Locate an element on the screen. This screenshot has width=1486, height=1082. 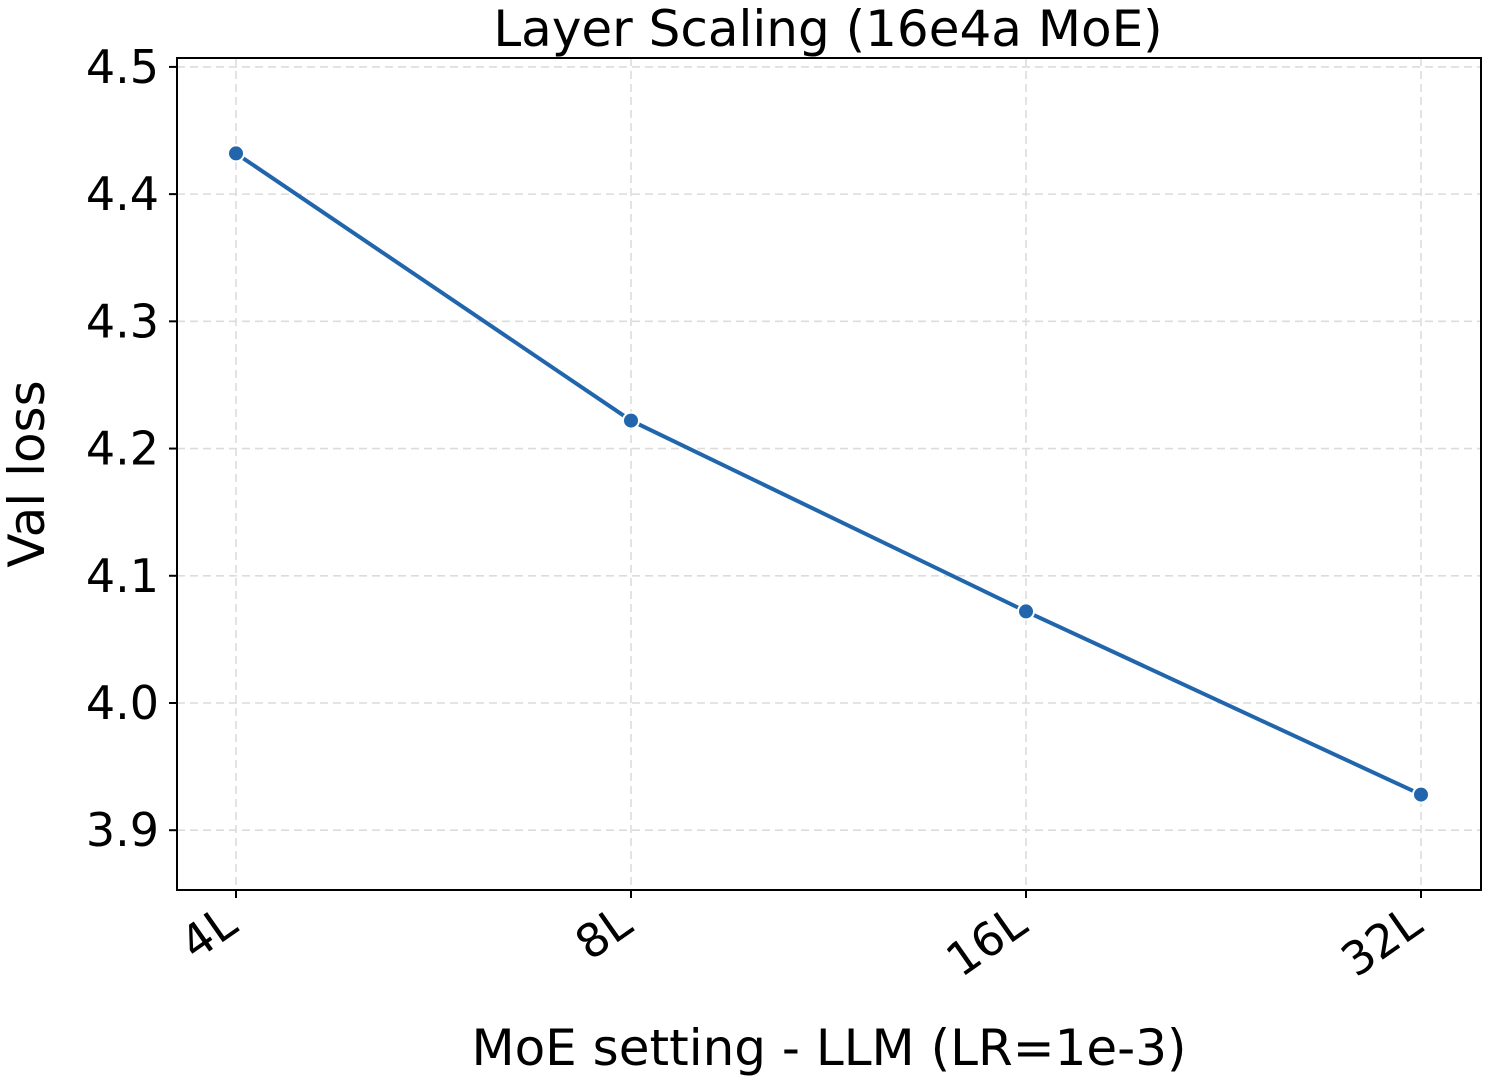
x-tick-label: 16L is located at coordinates (986, 941).